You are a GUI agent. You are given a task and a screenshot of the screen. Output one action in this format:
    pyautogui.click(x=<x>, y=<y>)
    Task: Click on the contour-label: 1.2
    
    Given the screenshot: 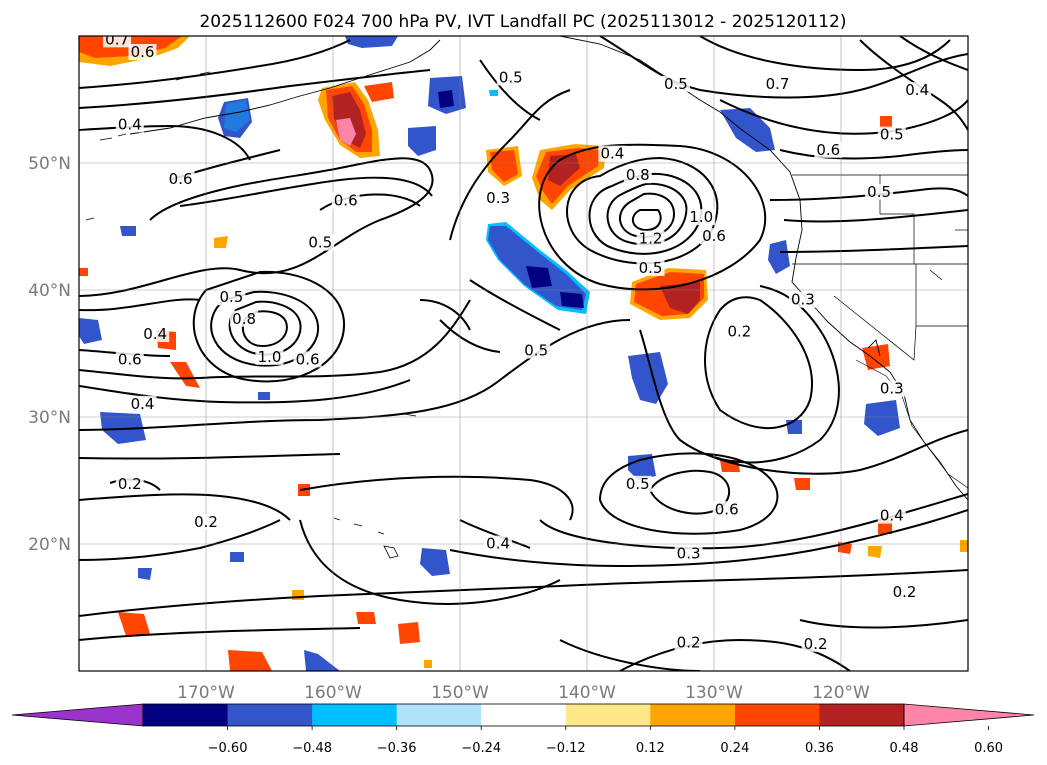 What is the action you would take?
    pyautogui.click(x=651, y=239)
    